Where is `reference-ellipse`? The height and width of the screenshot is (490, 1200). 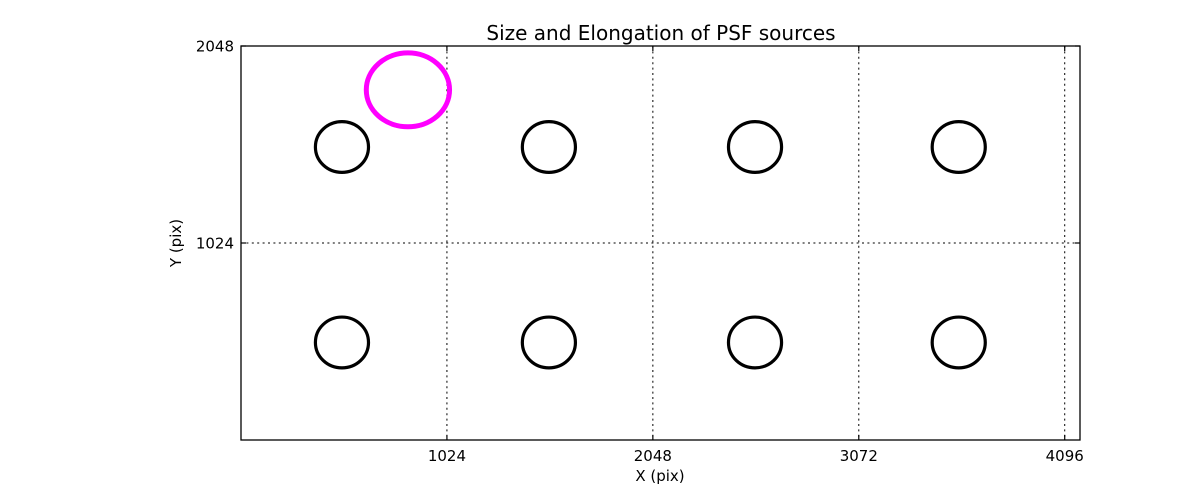 reference-ellipse is located at coordinates (408, 90).